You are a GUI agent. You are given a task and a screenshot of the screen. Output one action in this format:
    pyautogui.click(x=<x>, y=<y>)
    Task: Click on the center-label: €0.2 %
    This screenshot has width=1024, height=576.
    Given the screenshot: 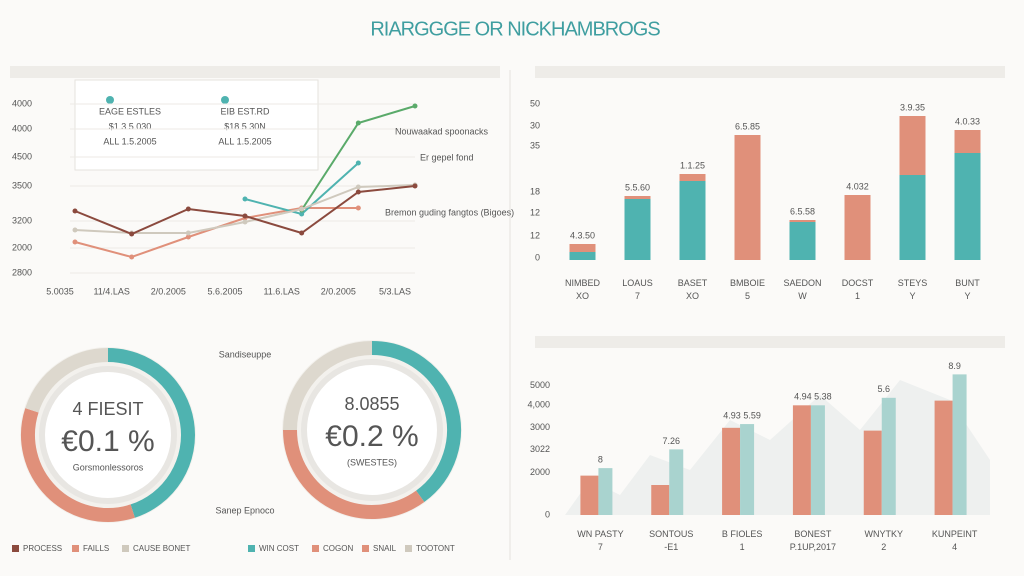 What is the action you would take?
    pyautogui.click(x=371, y=436)
    